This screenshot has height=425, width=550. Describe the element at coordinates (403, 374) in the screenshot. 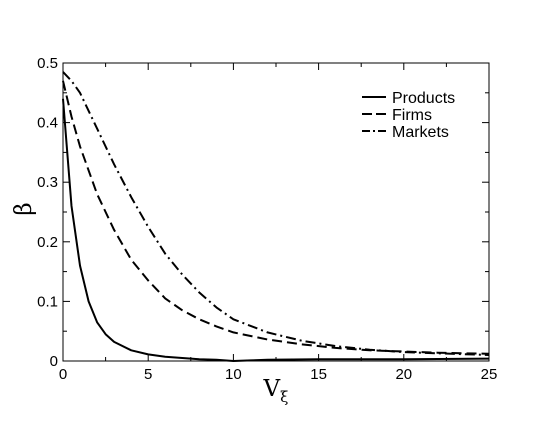

I see `x-tick-label: 20` at that location.